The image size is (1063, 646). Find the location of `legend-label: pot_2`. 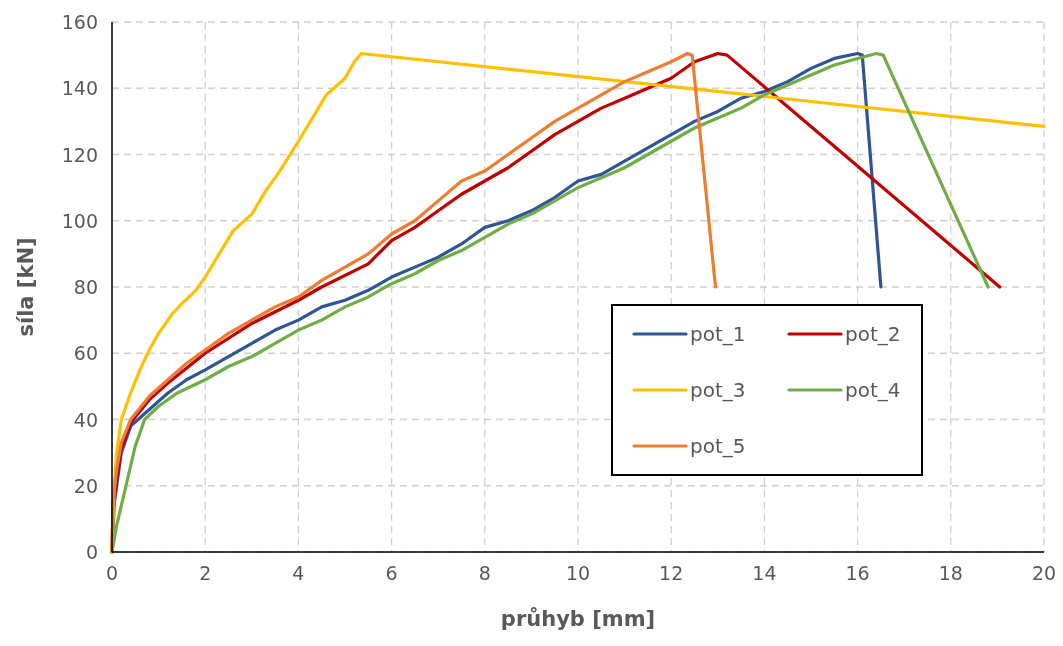

legend-label: pot_2 is located at coordinates (873, 334).